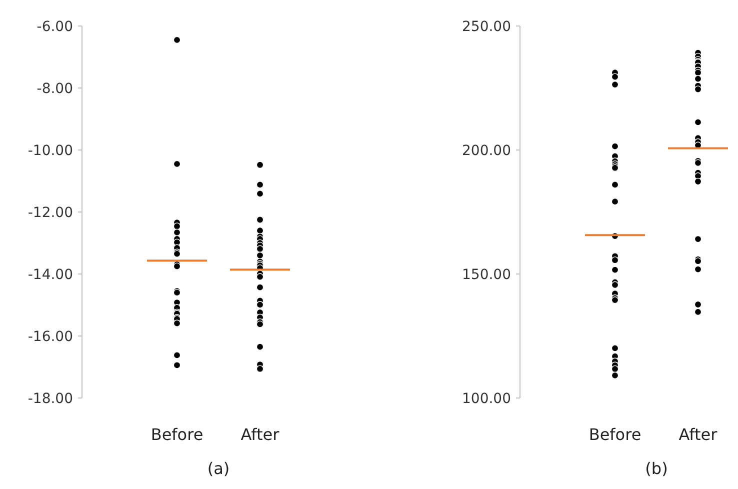  Describe the element at coordinates (486, 398) in the screenshot. I see `y-tick-label: 100.00` at that location.